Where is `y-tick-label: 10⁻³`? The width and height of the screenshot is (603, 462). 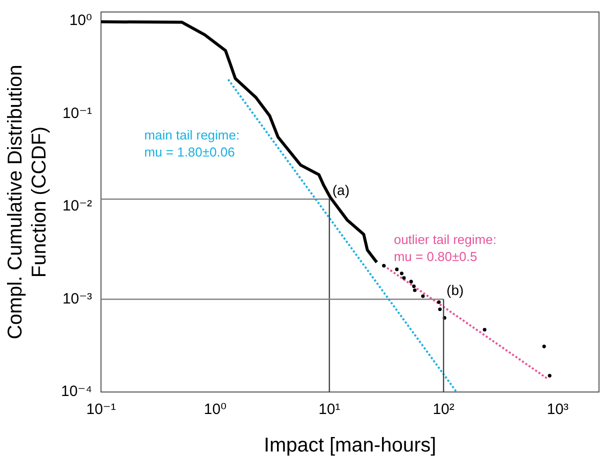 y-tick-label: 10⁻³ is located at coordinates (77, 299).